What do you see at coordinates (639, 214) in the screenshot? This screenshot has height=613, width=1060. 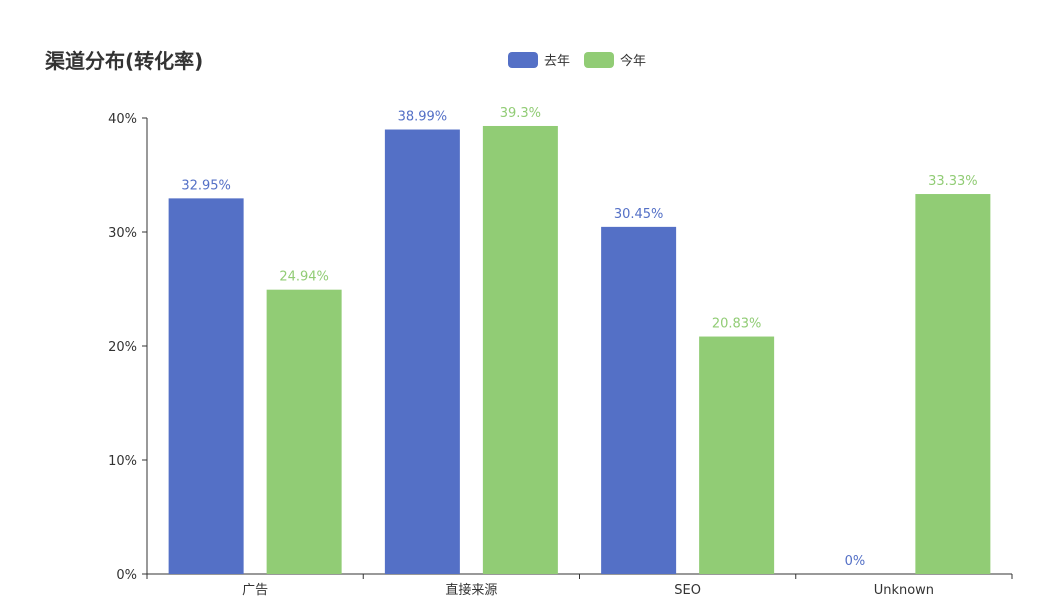 I see `bar-data-label: 30.45%` at bounding box center [639, 214].